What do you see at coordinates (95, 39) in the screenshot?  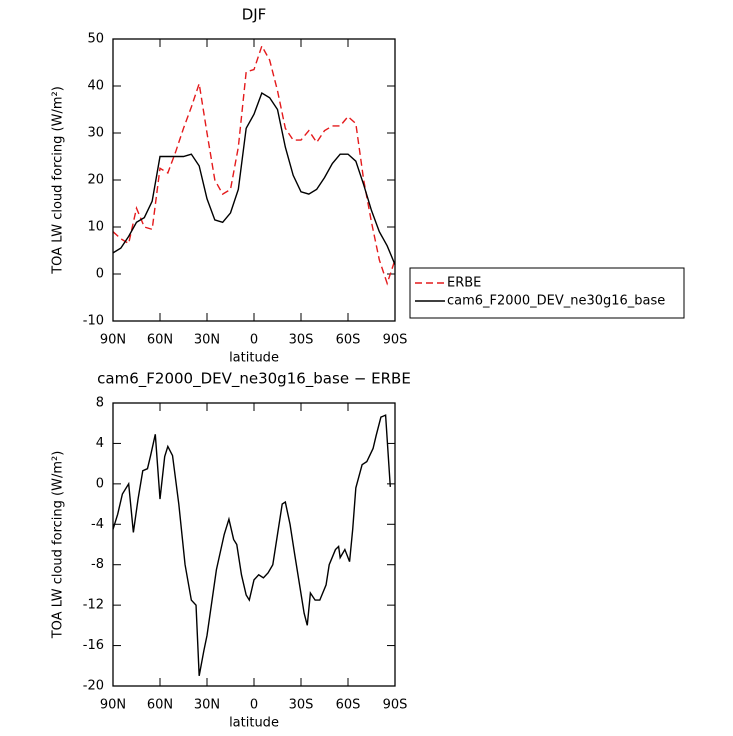 I see `y-tick-label: 50` at bounding box center [95, 39].